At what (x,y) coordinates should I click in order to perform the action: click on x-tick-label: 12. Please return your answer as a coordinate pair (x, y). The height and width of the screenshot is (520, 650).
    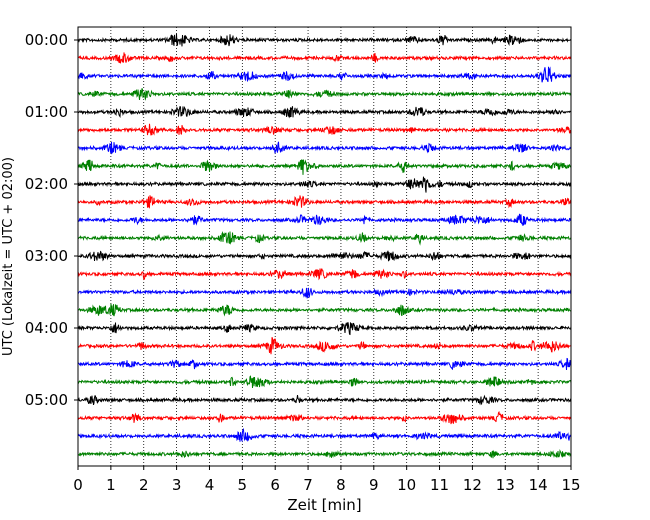
    Looking at the image, I should click on (472, 485).